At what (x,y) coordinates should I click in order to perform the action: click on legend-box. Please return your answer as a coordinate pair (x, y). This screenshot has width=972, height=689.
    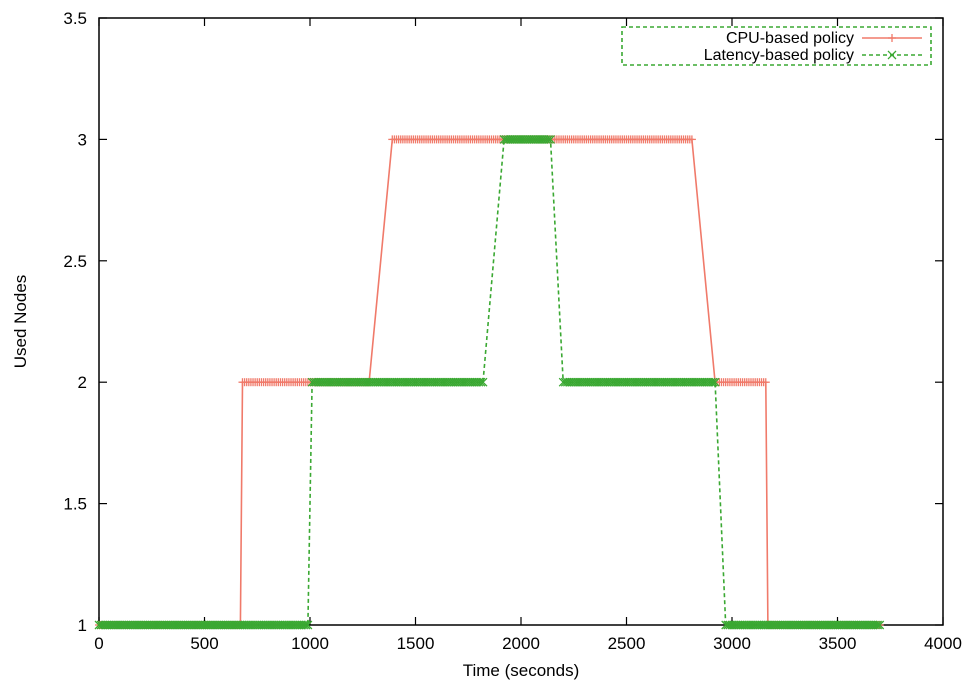
    Looking at the image, I should click on (776, 46).